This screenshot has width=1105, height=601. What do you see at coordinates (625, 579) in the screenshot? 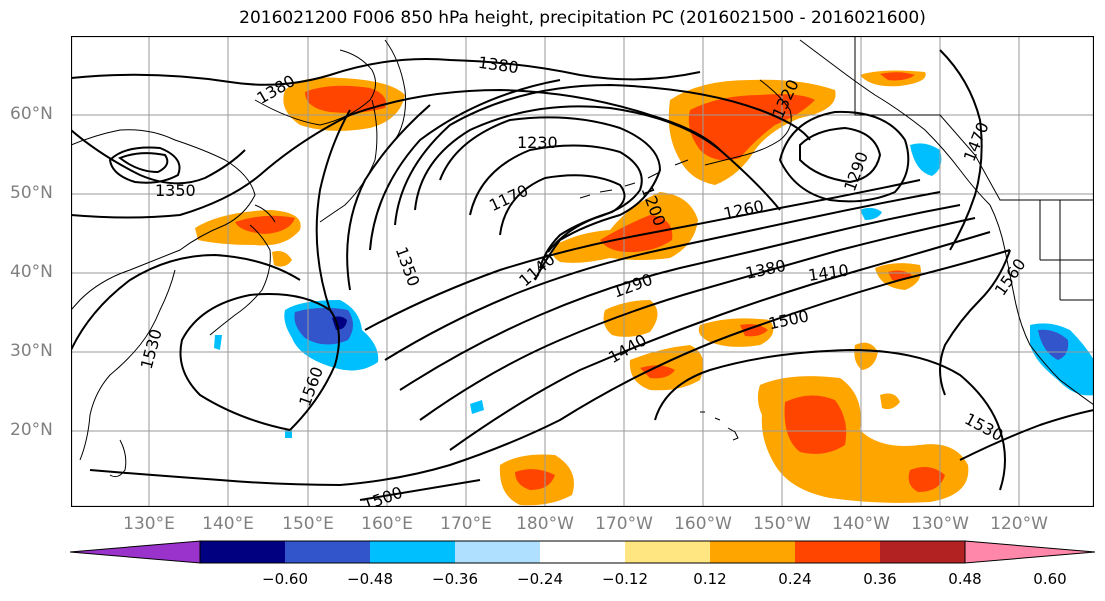
I see `colorbar-tick-label: −0.12` at bounding box center [625, 579].